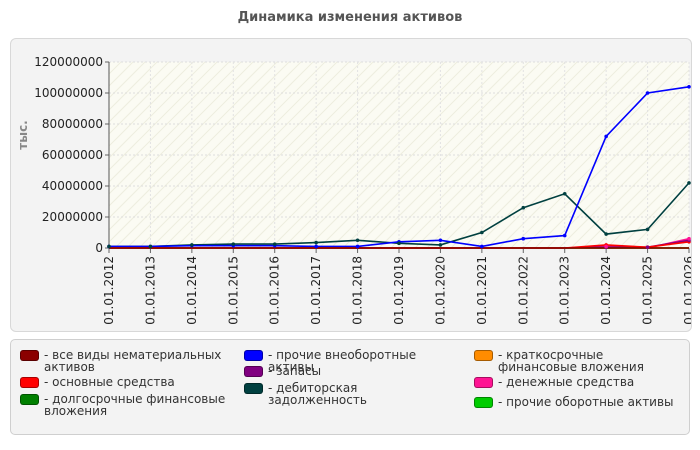  I want to click on x-tick-label: 01.01.2014, so click(192, 290).